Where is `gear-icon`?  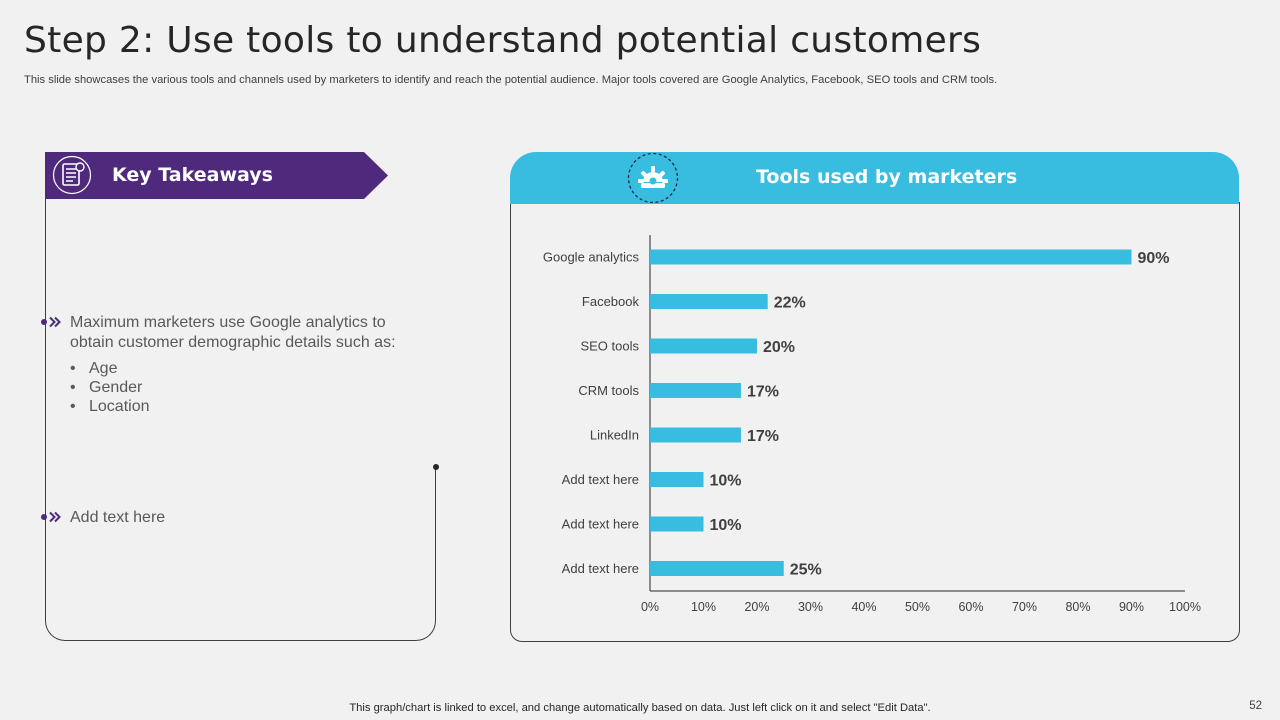 gear-icon is located at coordinates (653, 178).